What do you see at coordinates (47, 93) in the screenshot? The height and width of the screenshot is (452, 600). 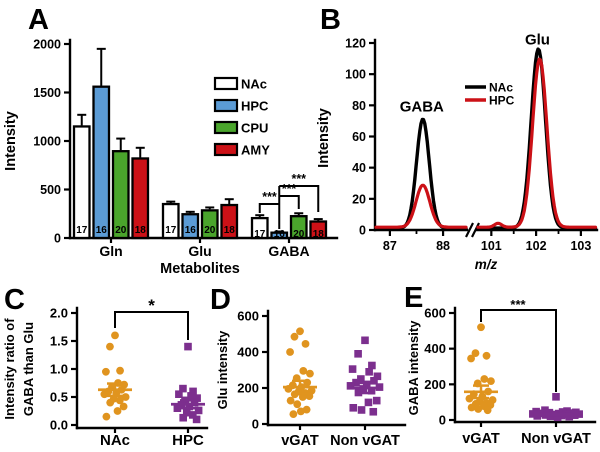 I see `y-tick-label: 1500` at bounding box center [47, 93].